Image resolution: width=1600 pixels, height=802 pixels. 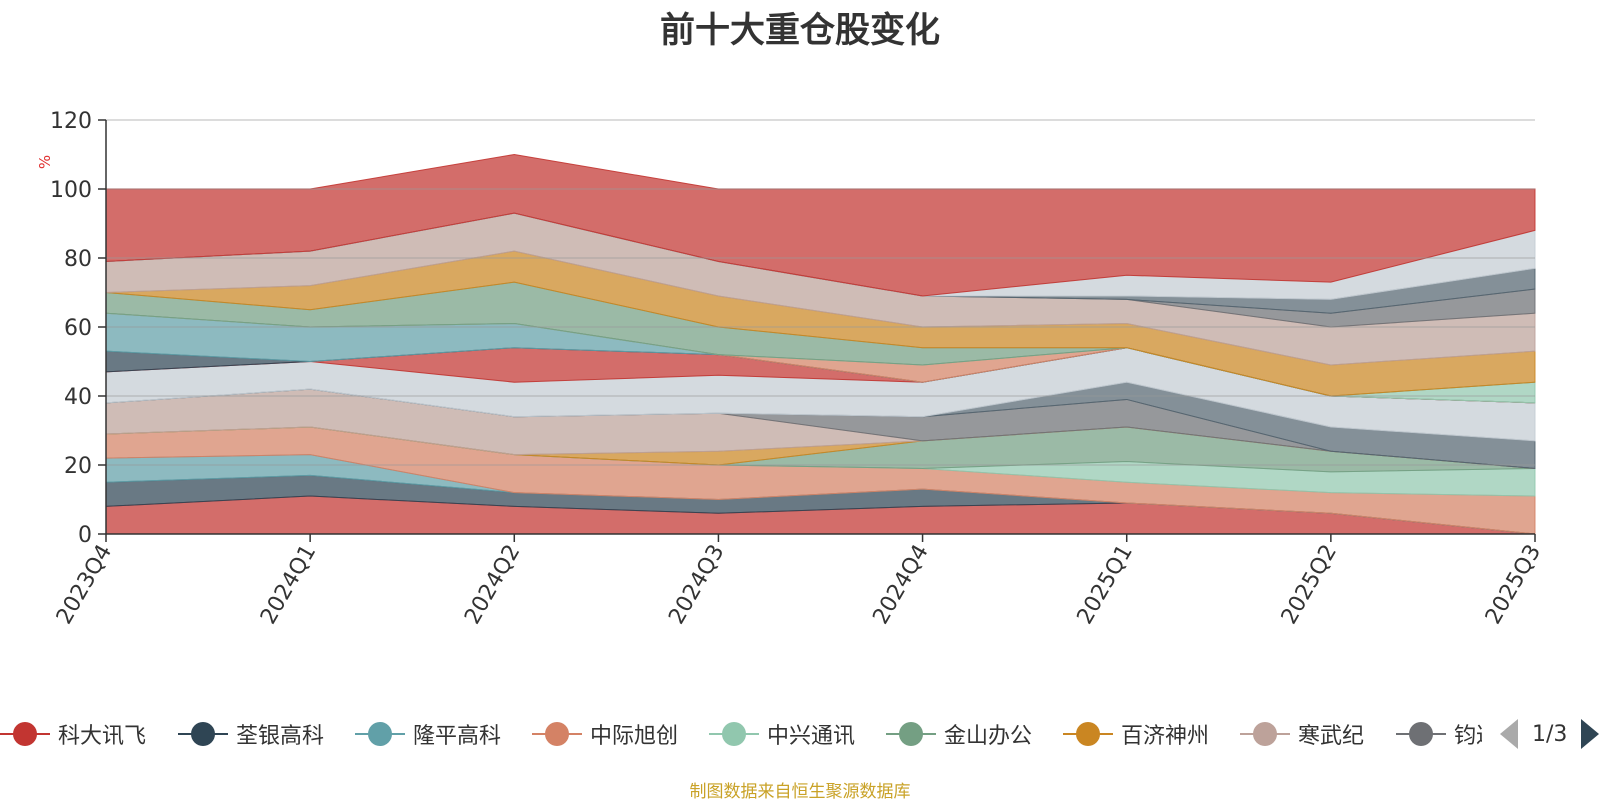 I want to click on x-tick-label: 2024Q2, so click(x=492, y=585).